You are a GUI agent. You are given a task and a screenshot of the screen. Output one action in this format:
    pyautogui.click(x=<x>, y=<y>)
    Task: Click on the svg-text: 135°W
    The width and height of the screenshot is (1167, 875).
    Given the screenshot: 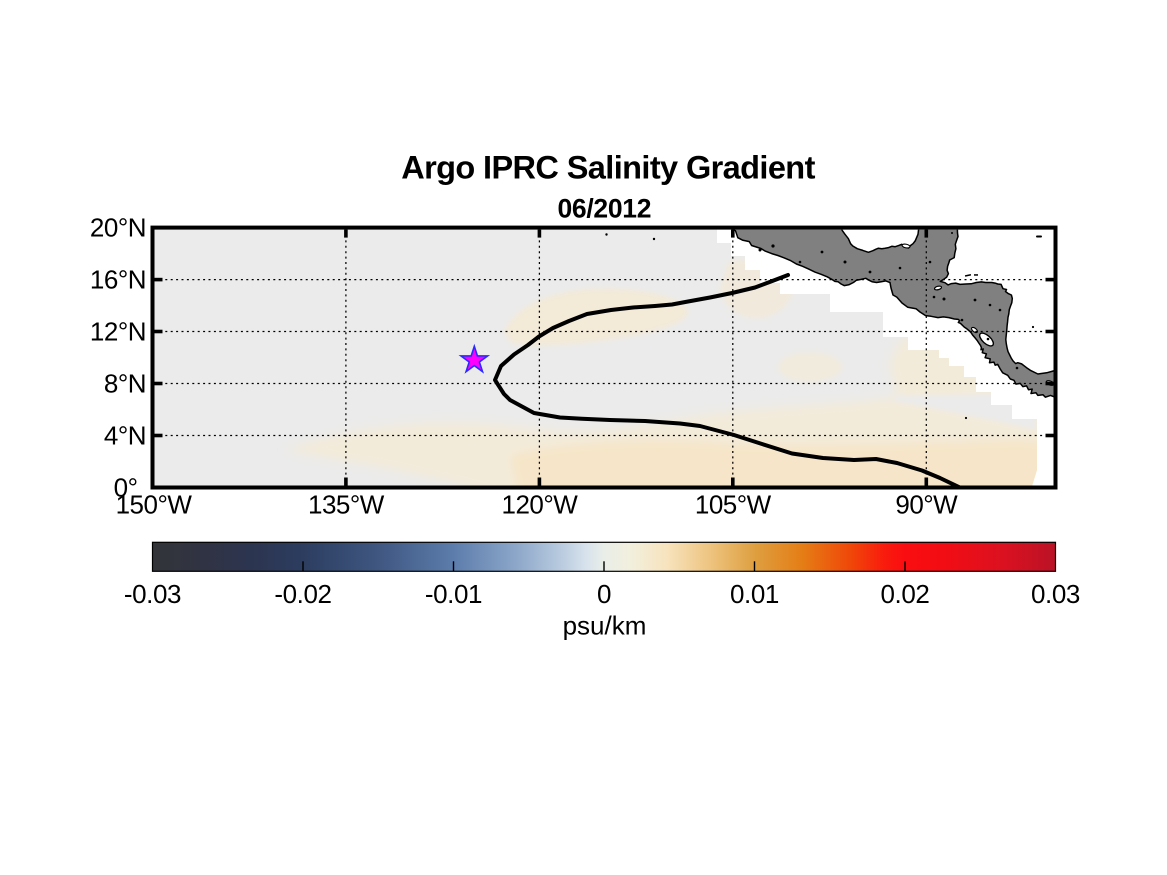 What is the action you would take?
    pyautogui.click(x=346, y=505)
    